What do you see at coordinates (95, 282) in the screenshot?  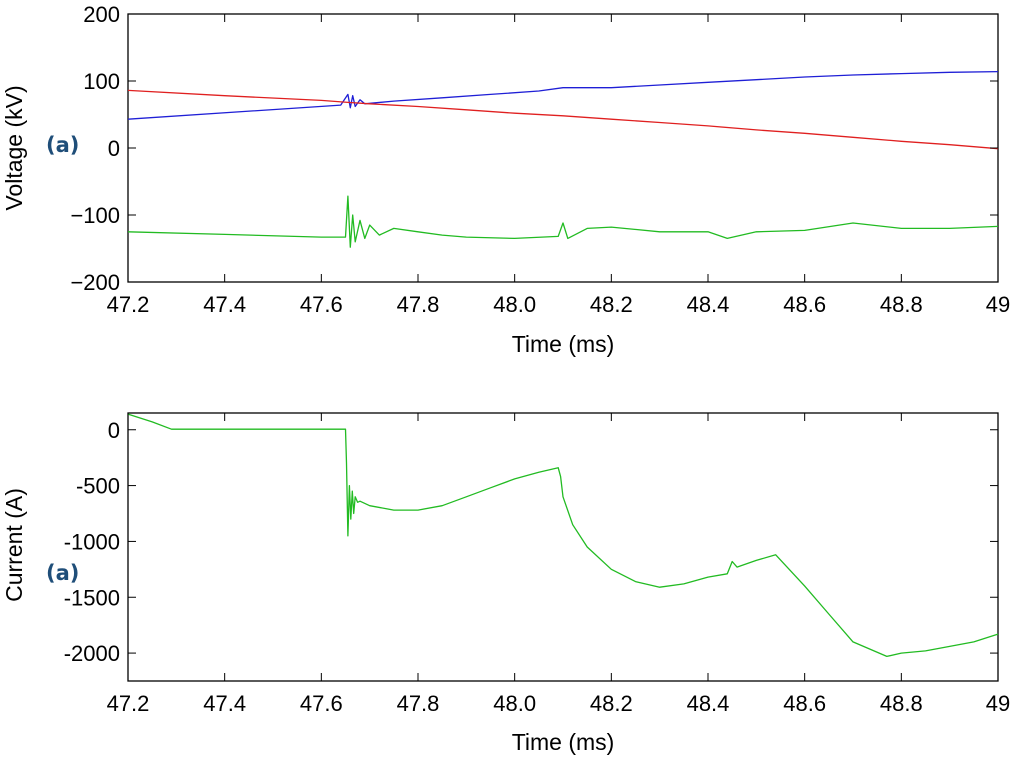 I see `voltage-y-tick-label: −200` at bounding box center [95, 282].